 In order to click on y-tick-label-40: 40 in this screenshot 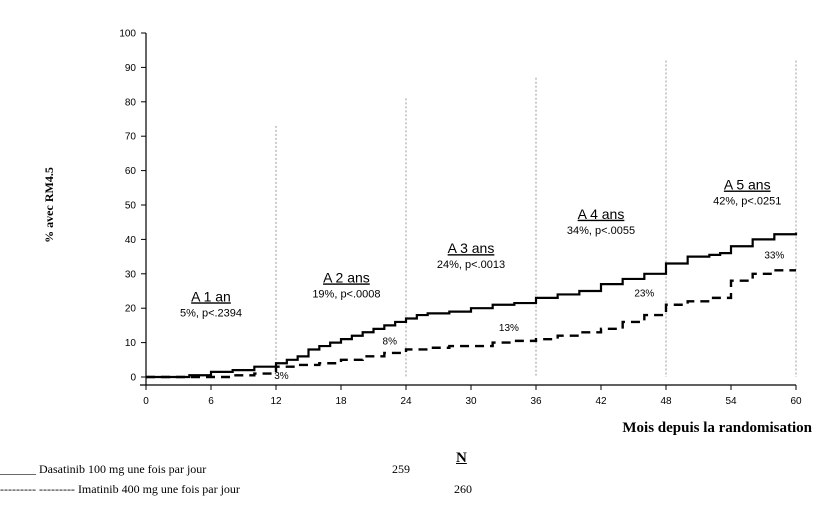, I will do `click(131, 240)`.